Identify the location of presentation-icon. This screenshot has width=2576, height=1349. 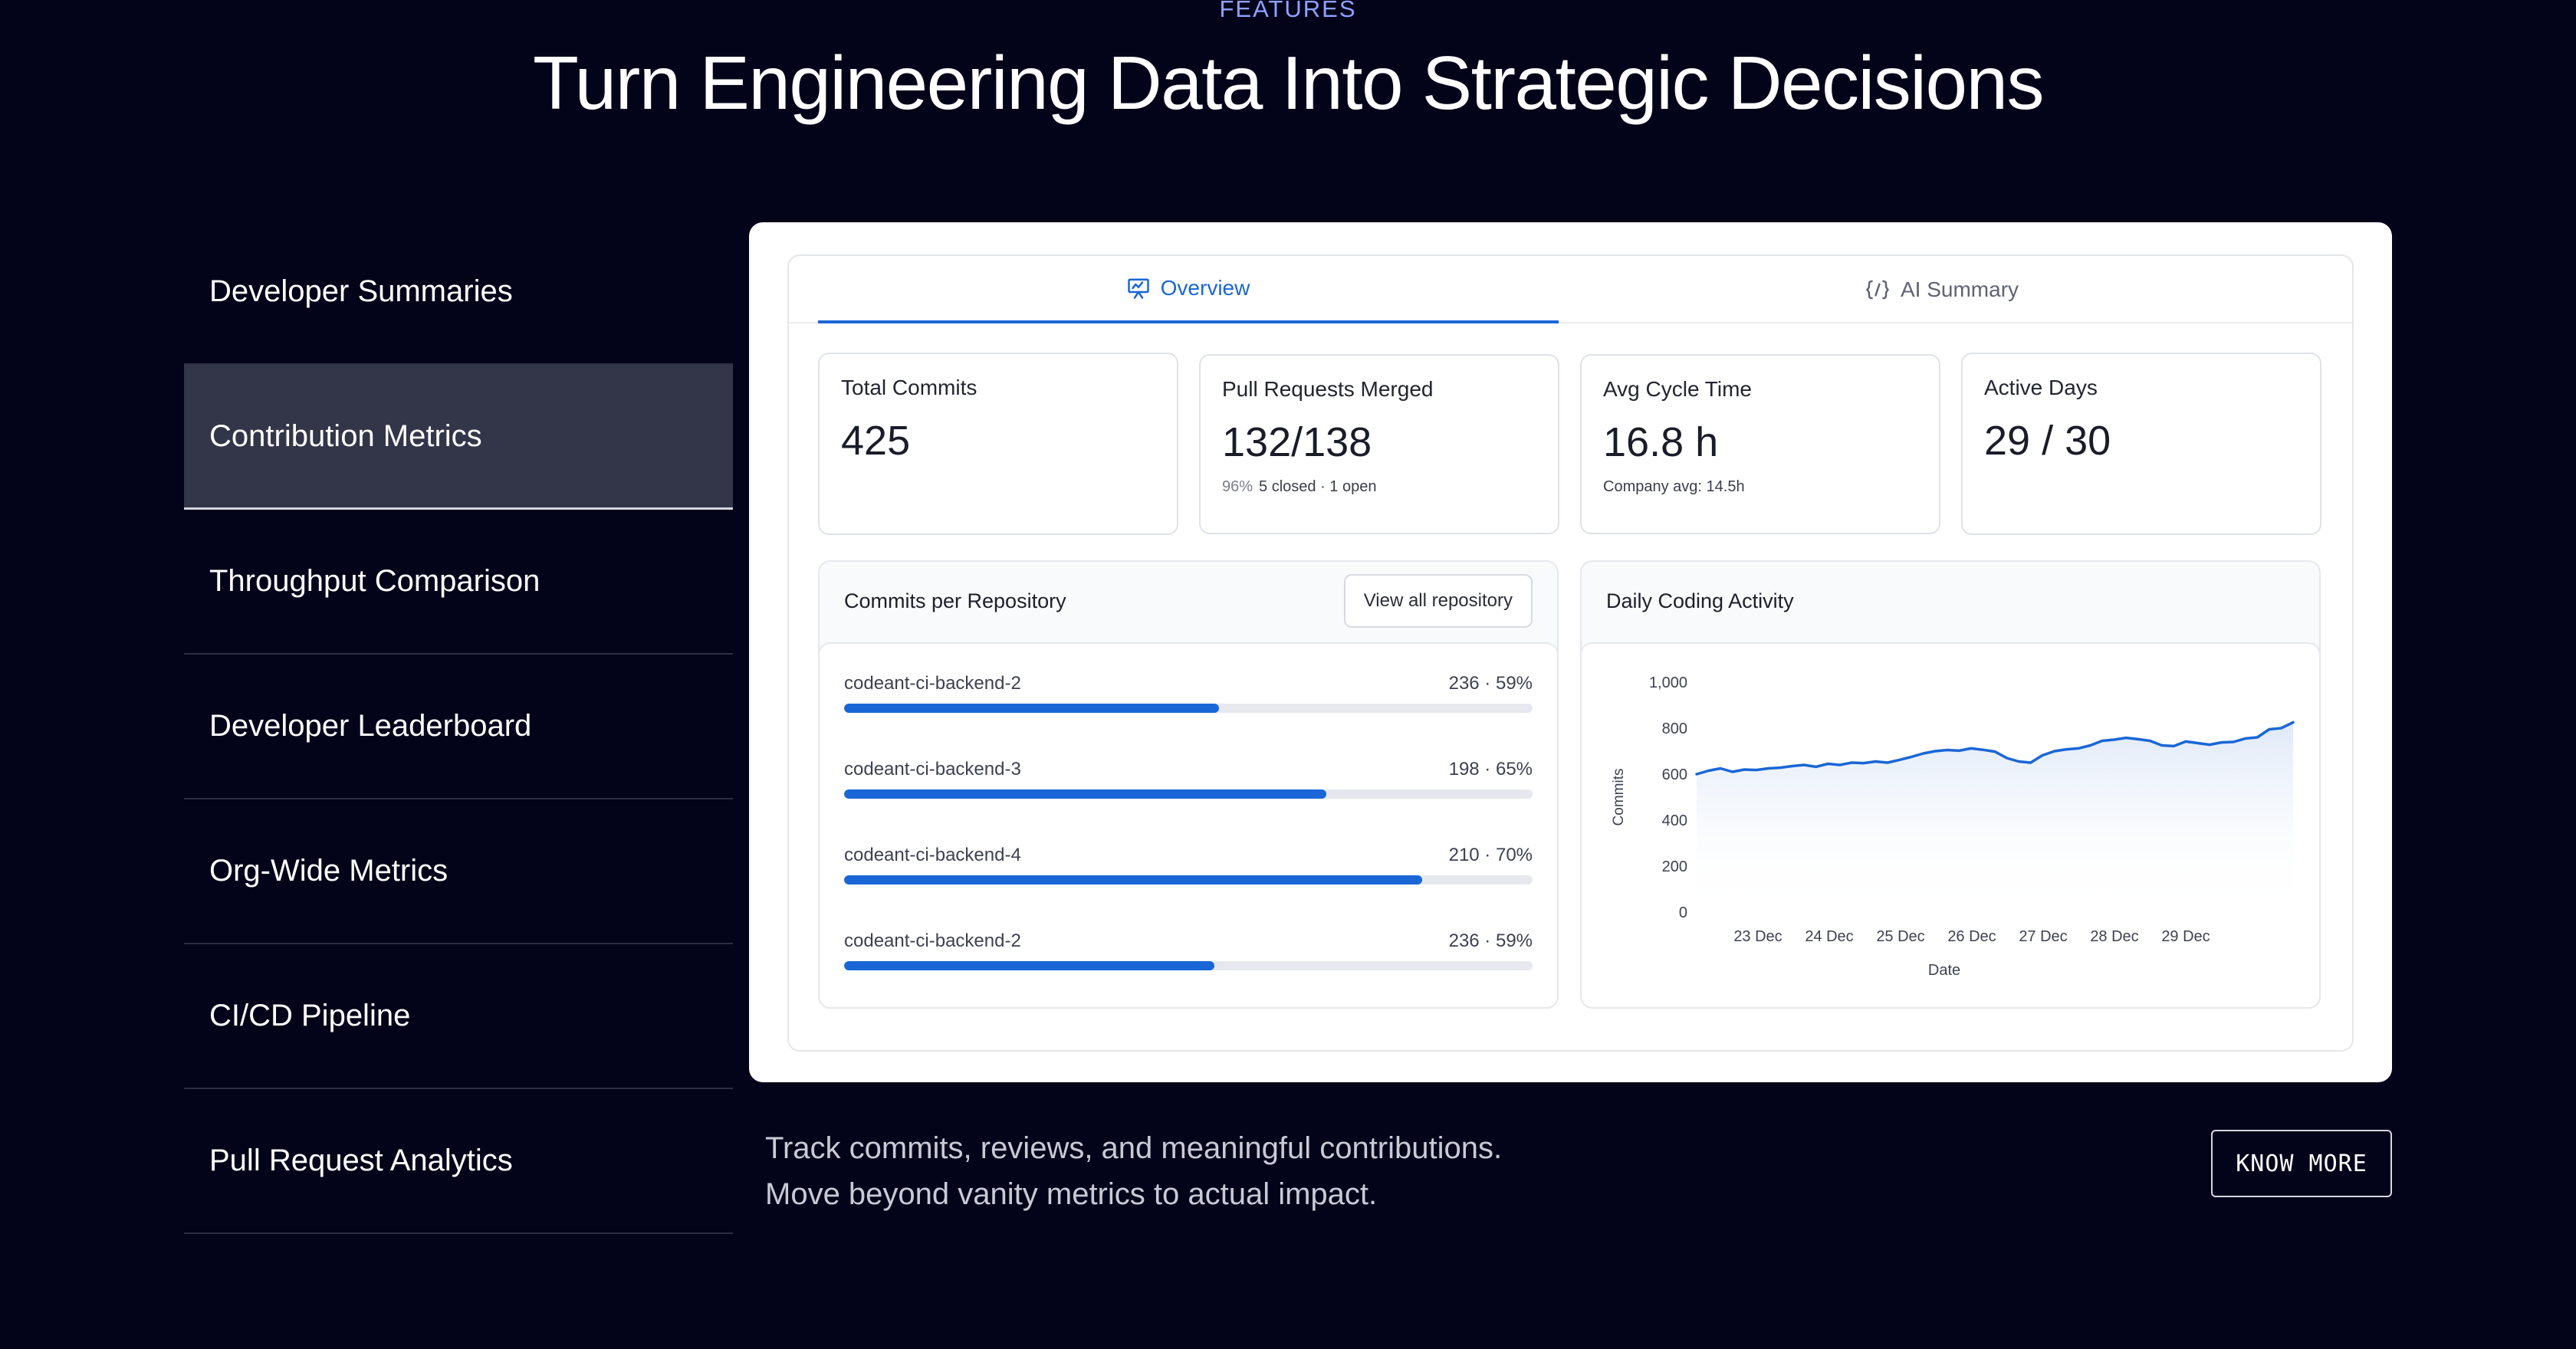
(1138, 288).